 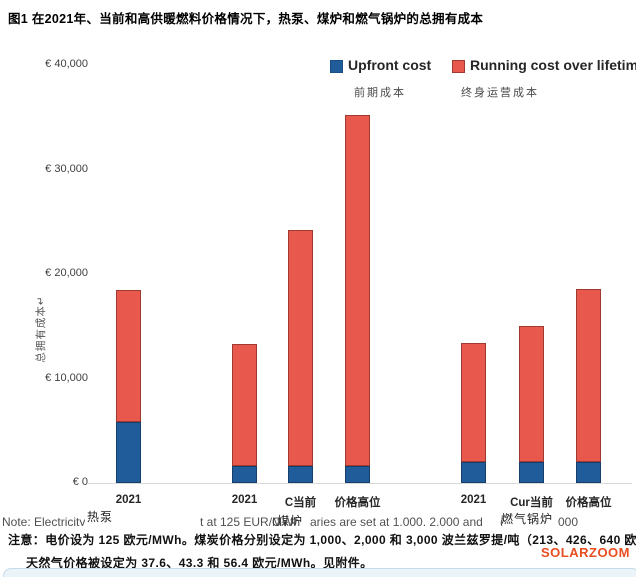 What do you see at coordinates (500, 93) in the screenshot?
I see `legend-label-running-zh: 终身运营成本` at bounding box center [500, 93].